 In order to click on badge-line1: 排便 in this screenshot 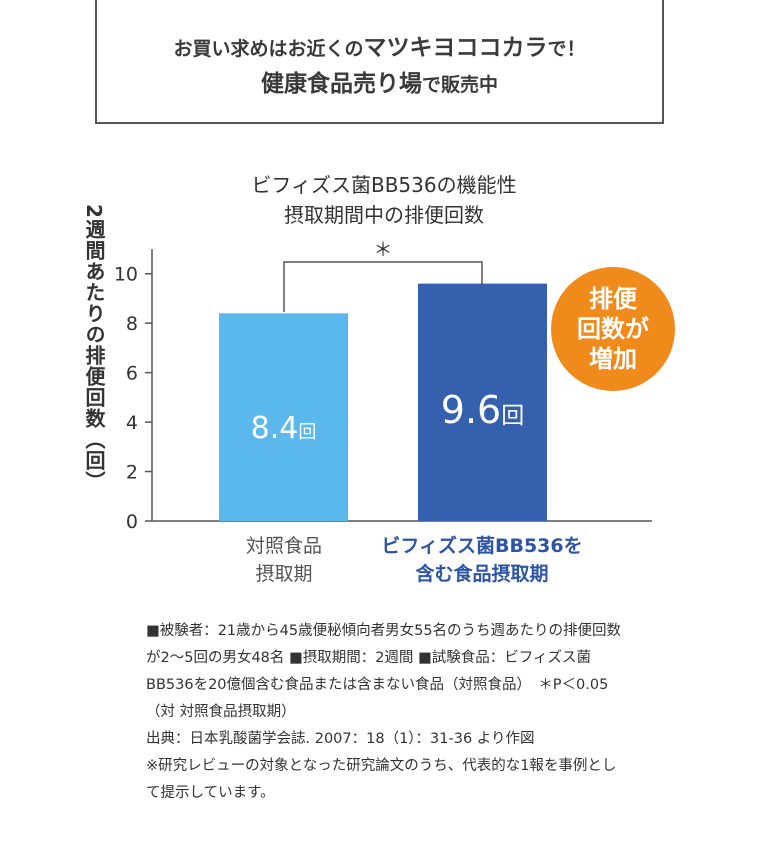, I will do `click(613, 299)`.